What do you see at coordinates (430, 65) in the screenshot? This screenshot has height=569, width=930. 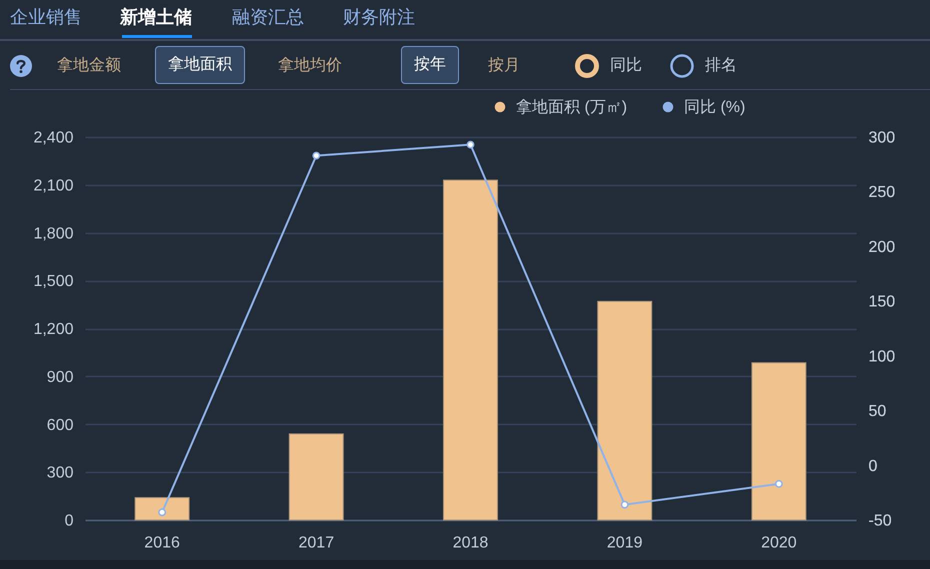 I see `button: 按年` at bounding box center [430, 65].